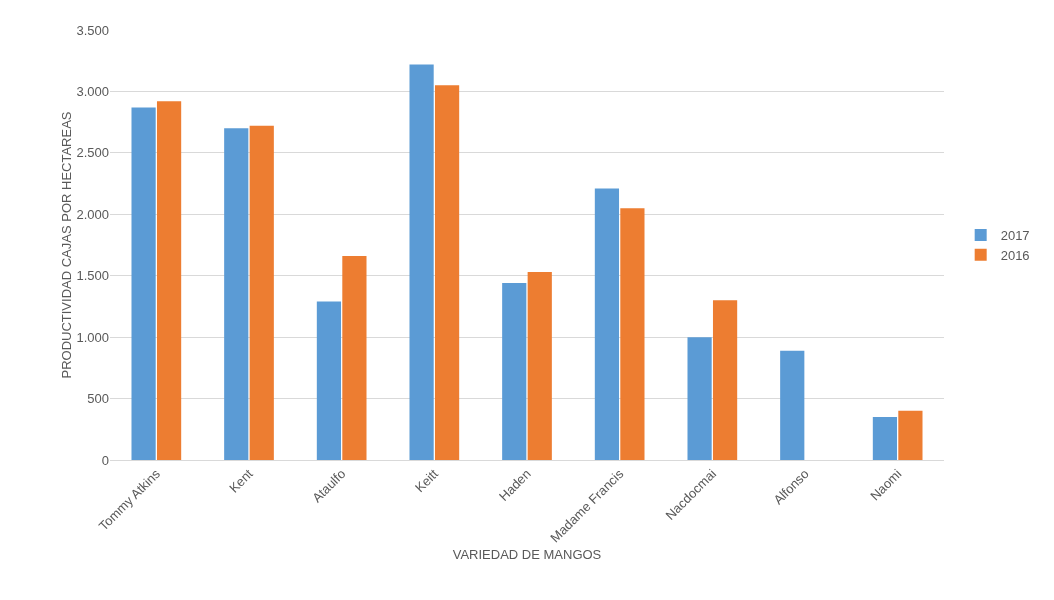  I want to click on y-tick-label: 500, so click(98, 399).